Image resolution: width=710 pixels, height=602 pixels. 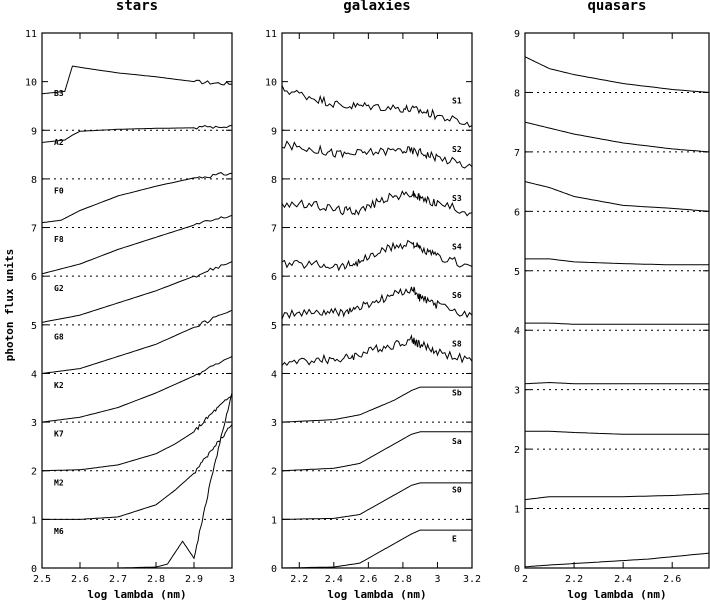 I want to click on series-label: Sa, so click(x=457, y=441).